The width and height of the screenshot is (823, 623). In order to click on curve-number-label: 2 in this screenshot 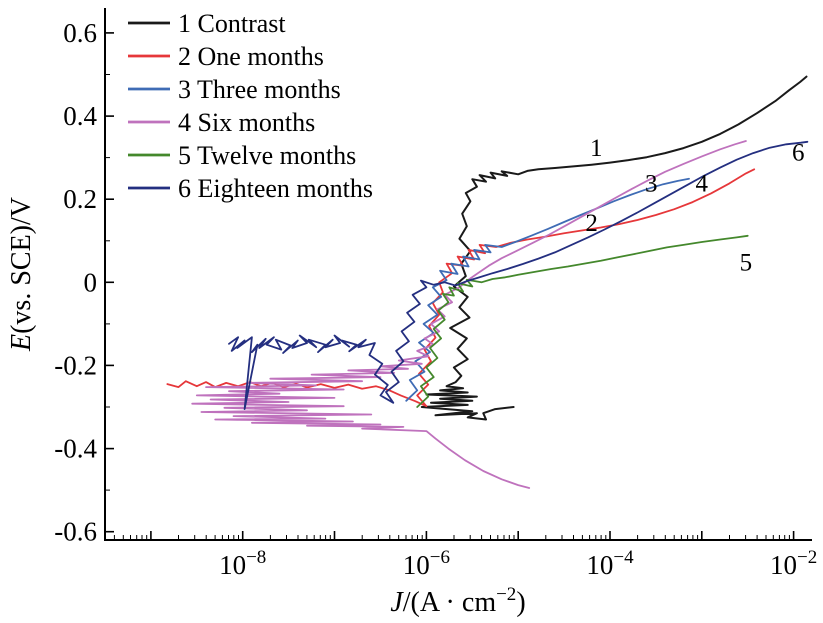, I will do `click(591, 223)`.